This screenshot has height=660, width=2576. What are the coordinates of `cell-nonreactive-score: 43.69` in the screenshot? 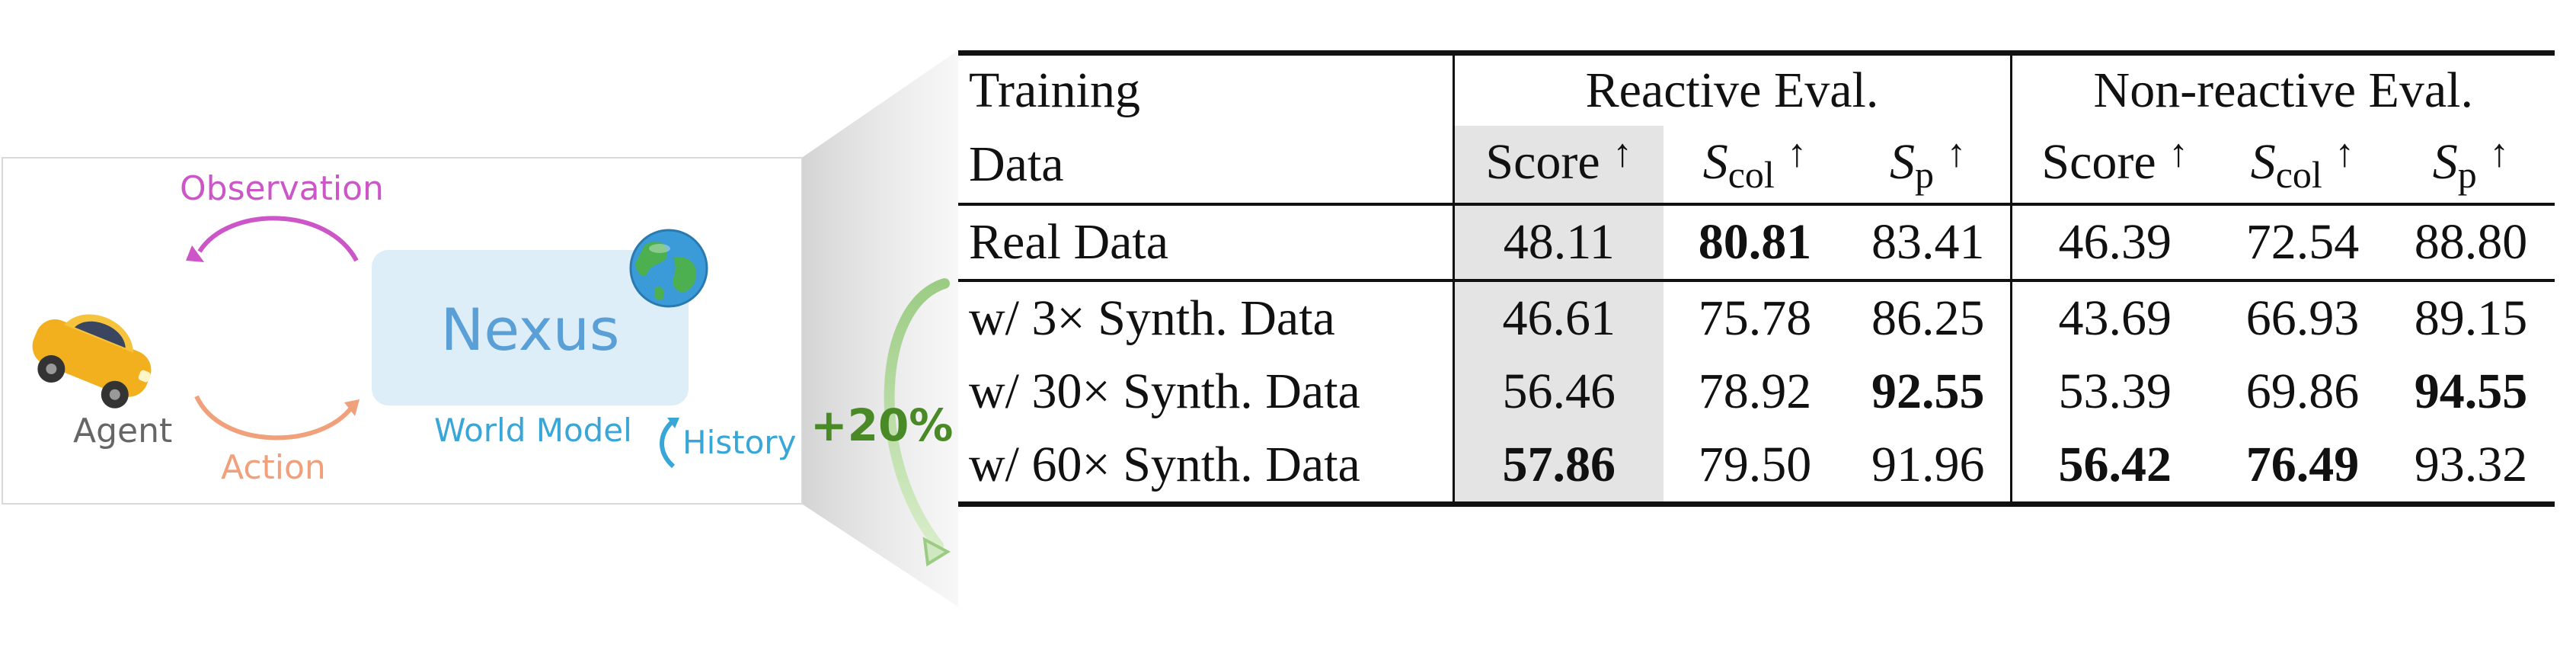 It's located at (2114, 317).